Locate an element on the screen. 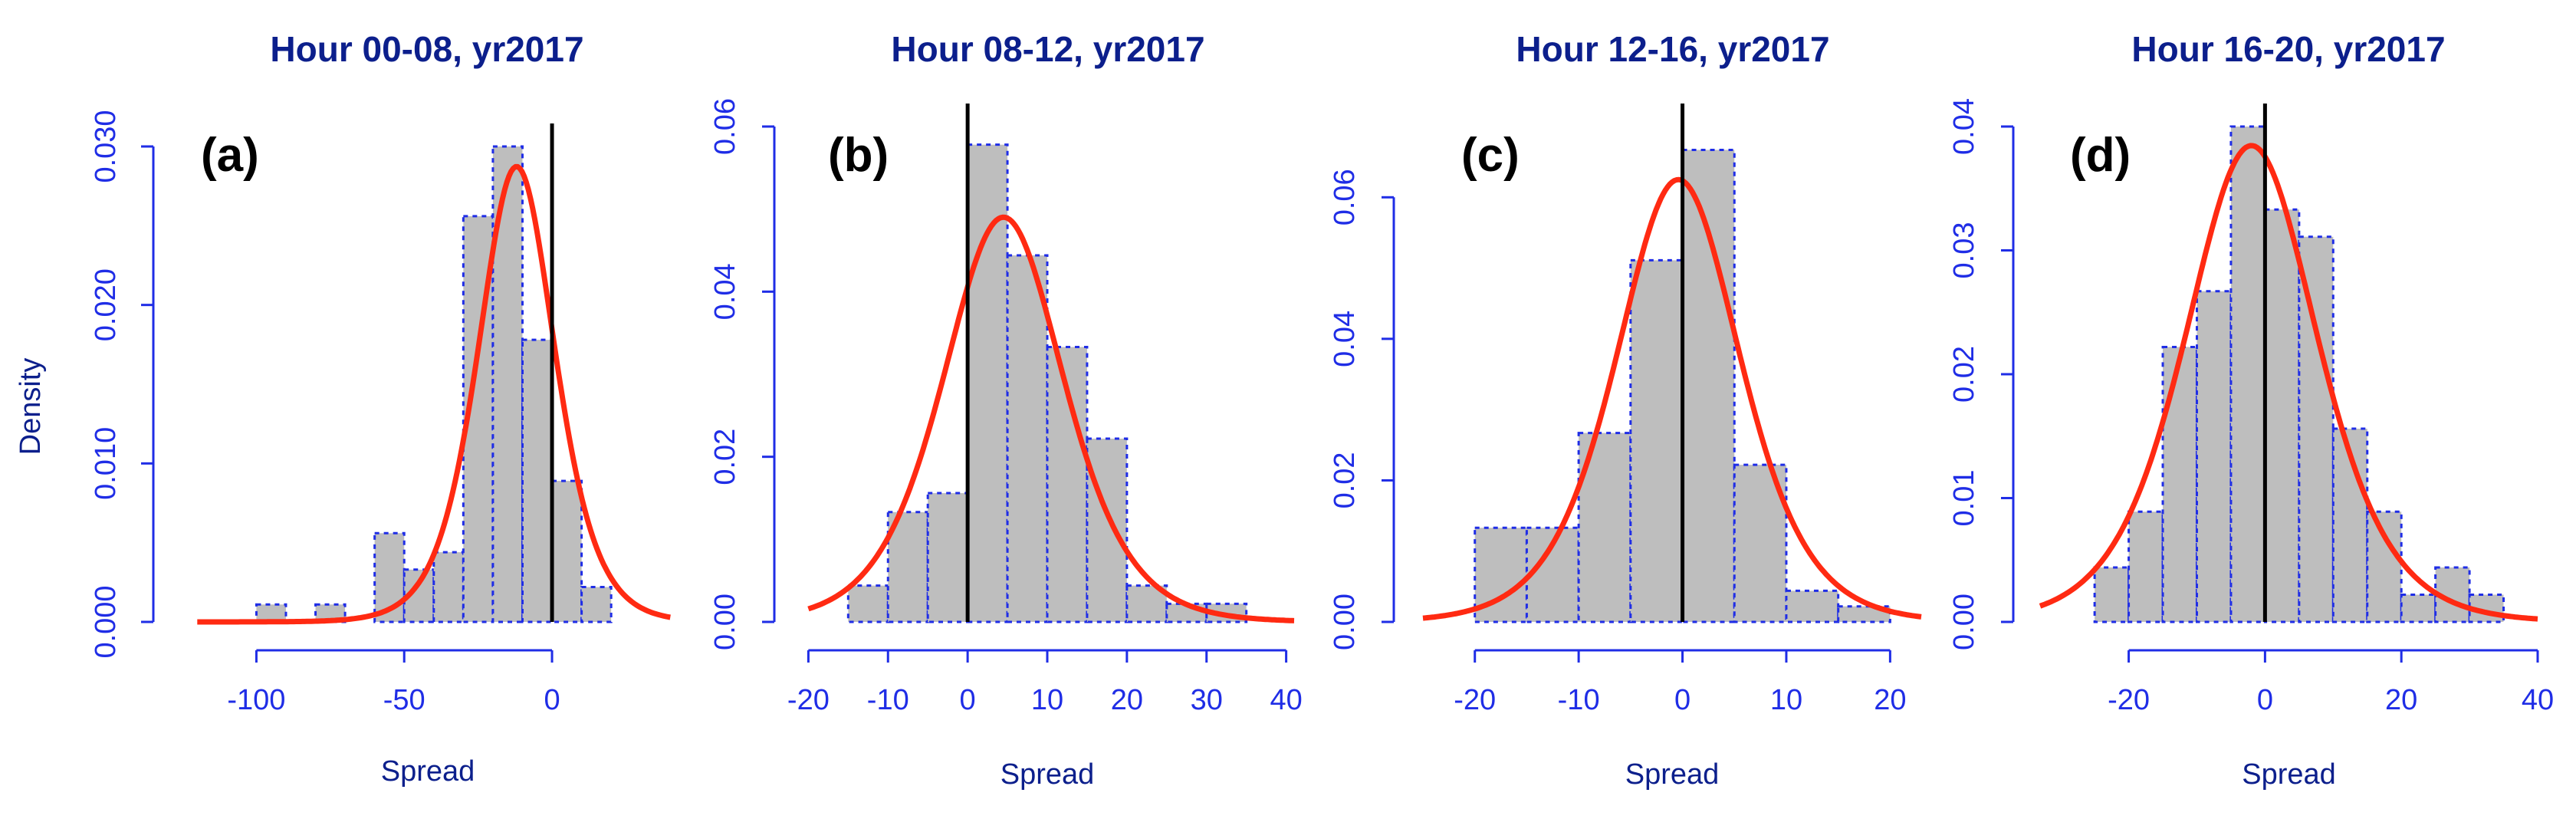 The image size is (2576, 819). panel-d-y-tick-label-2: 0.02 is located at coordinates (1964, 374).